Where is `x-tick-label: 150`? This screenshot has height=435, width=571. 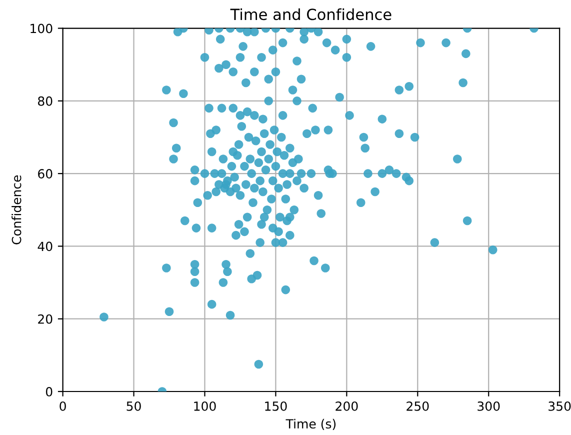 x-tick-label: 150 is located at coordinates (276, 406).